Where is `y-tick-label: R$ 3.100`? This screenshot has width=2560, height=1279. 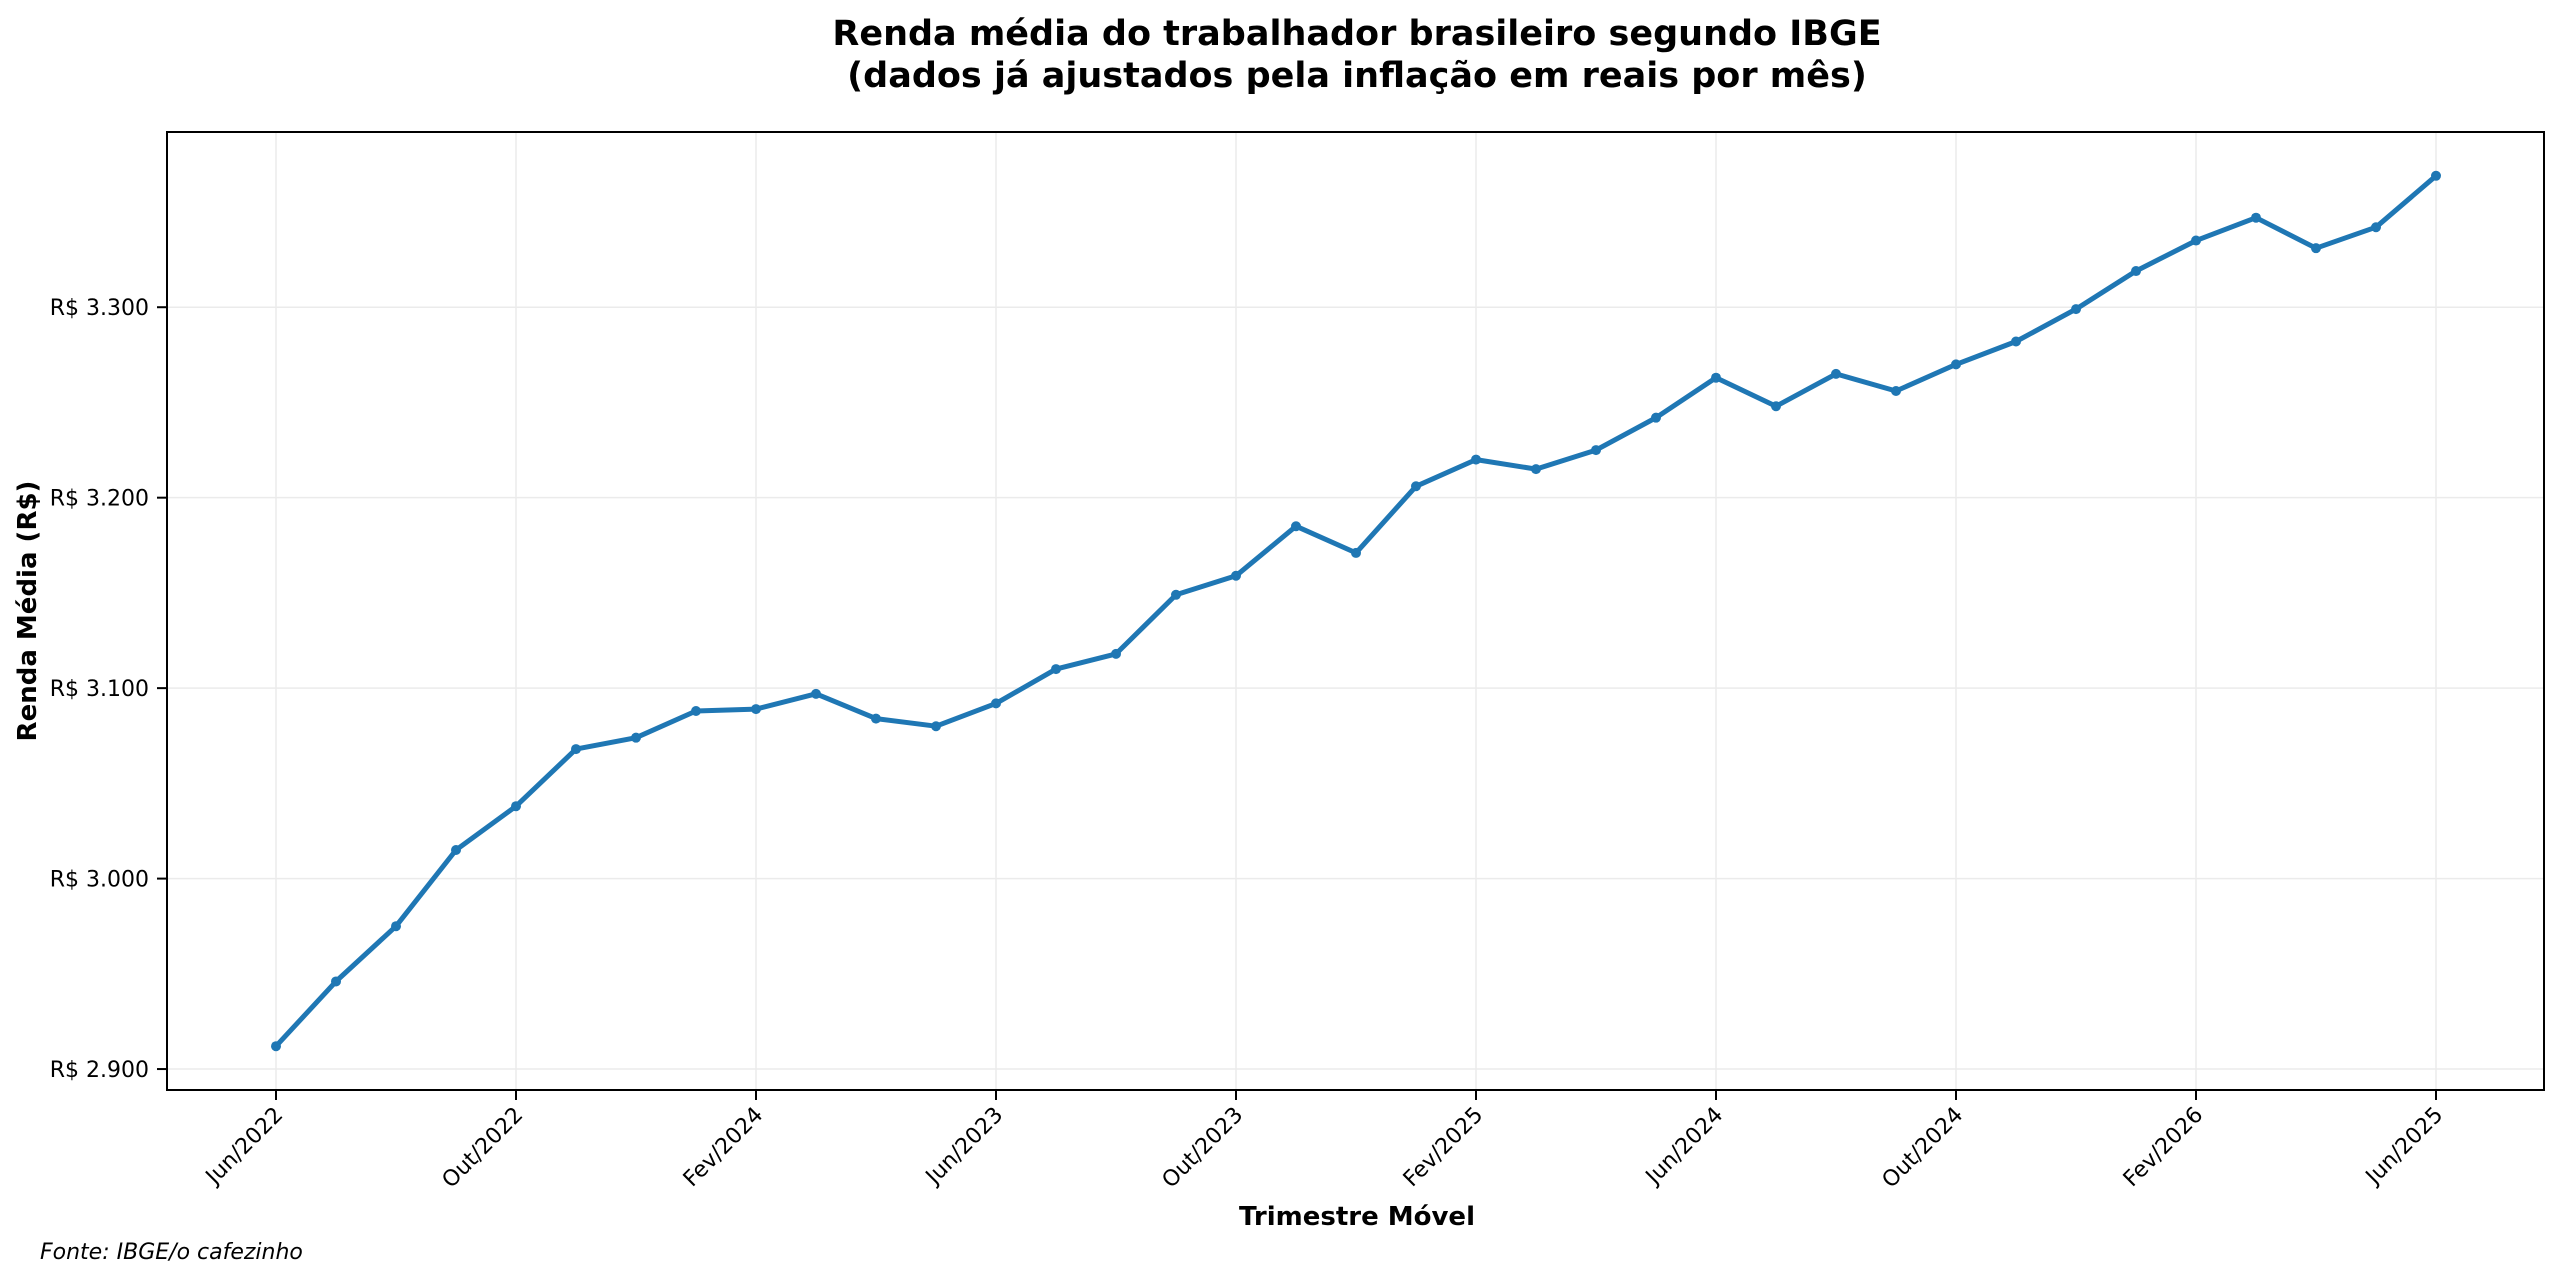 y-tick-label: R$ 3.100 is located at coordinates (99, 689).